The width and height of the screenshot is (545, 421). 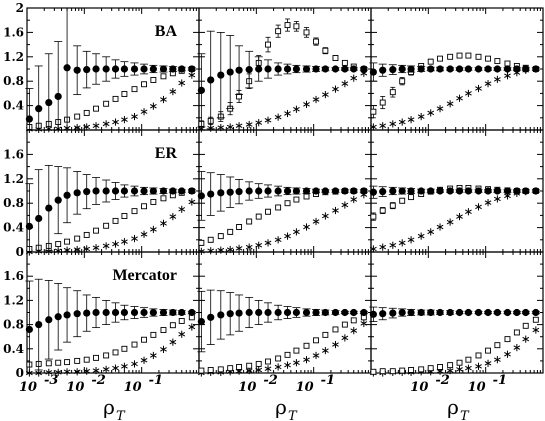 I want to click on panel-label: ER, so click(x=166, y=153).